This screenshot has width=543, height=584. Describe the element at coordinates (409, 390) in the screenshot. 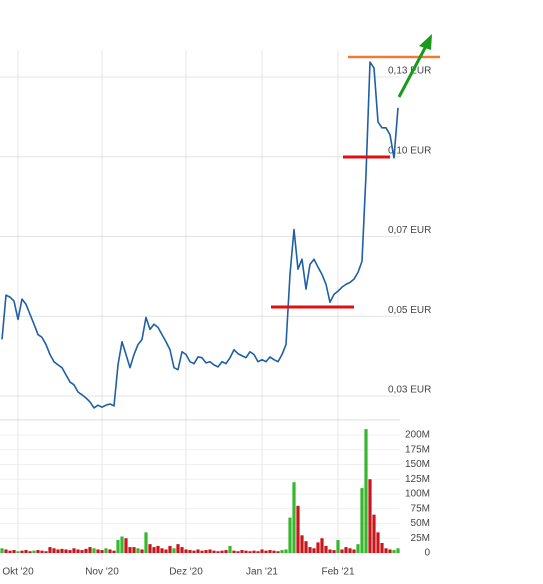

I see `y-tick-label: 0,03 EUR` at that location.